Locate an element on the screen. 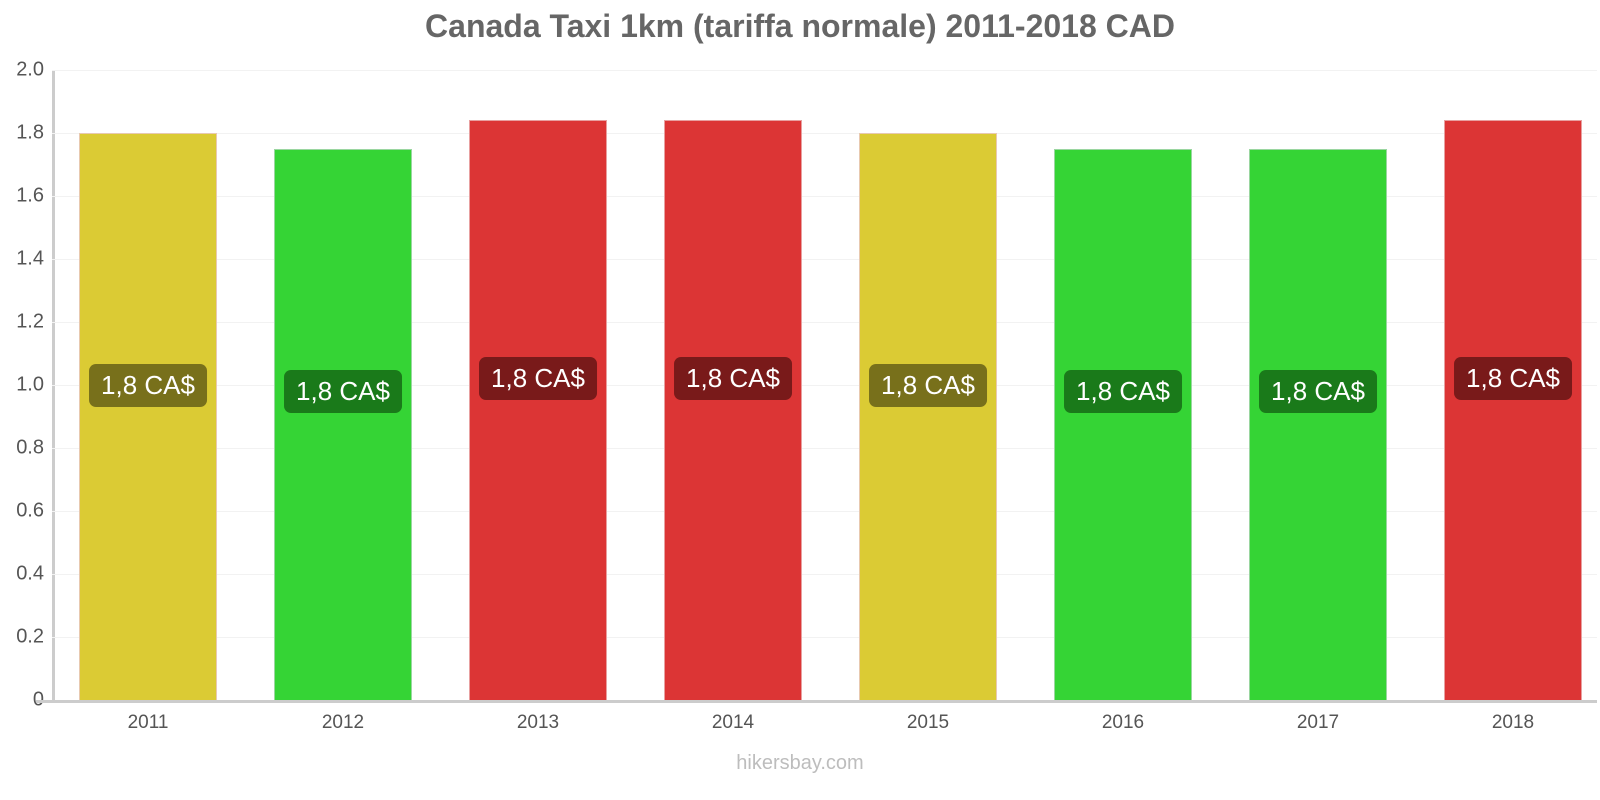 The height and width of the screenshot is (800, 1600). x-axis-tick-label: 2013 is located at coordinates (538, 722).